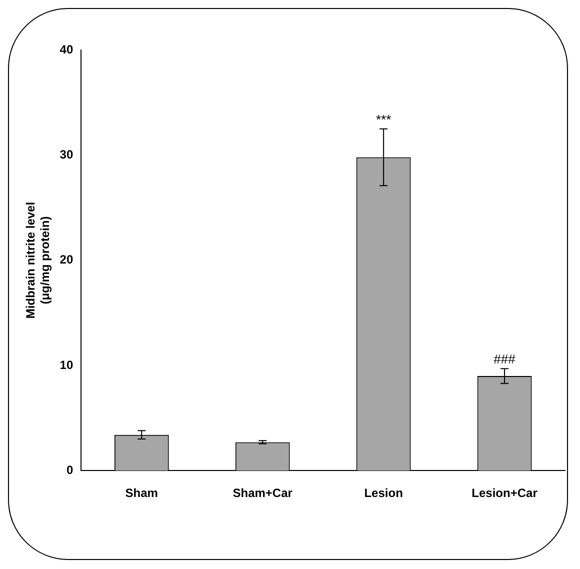  I want to click on x-tick-label: Sham, so click(141, 493).